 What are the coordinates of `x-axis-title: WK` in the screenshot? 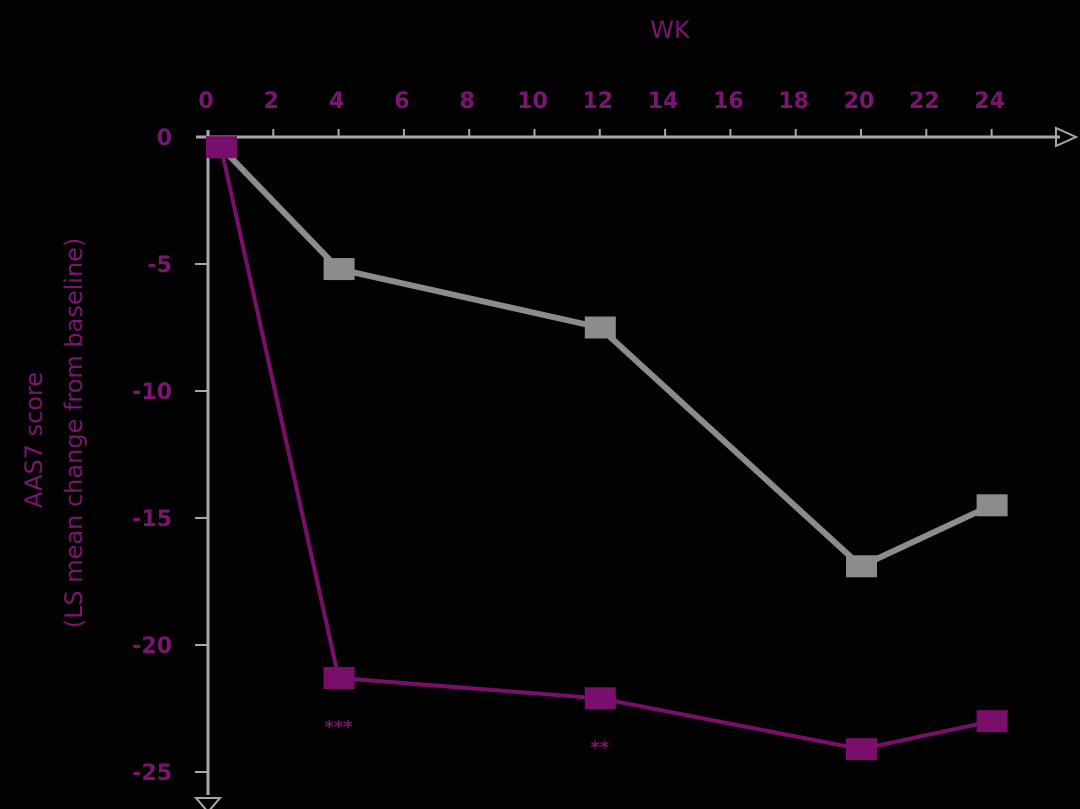 It's located at (670, 30).